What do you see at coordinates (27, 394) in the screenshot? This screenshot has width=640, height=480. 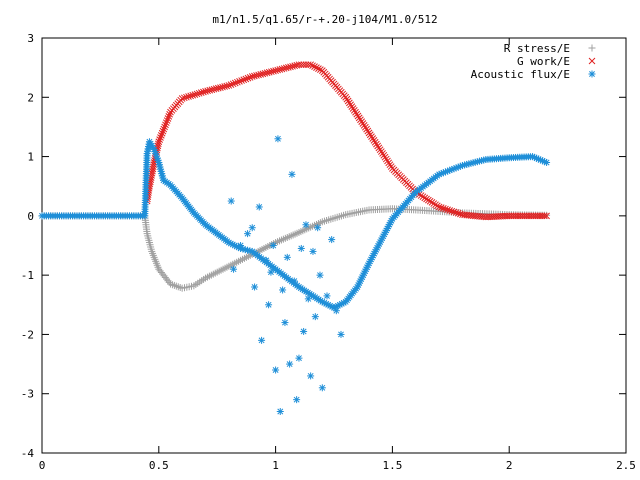 I see `y-tick-label: -3` at bounding box center [27, 394].